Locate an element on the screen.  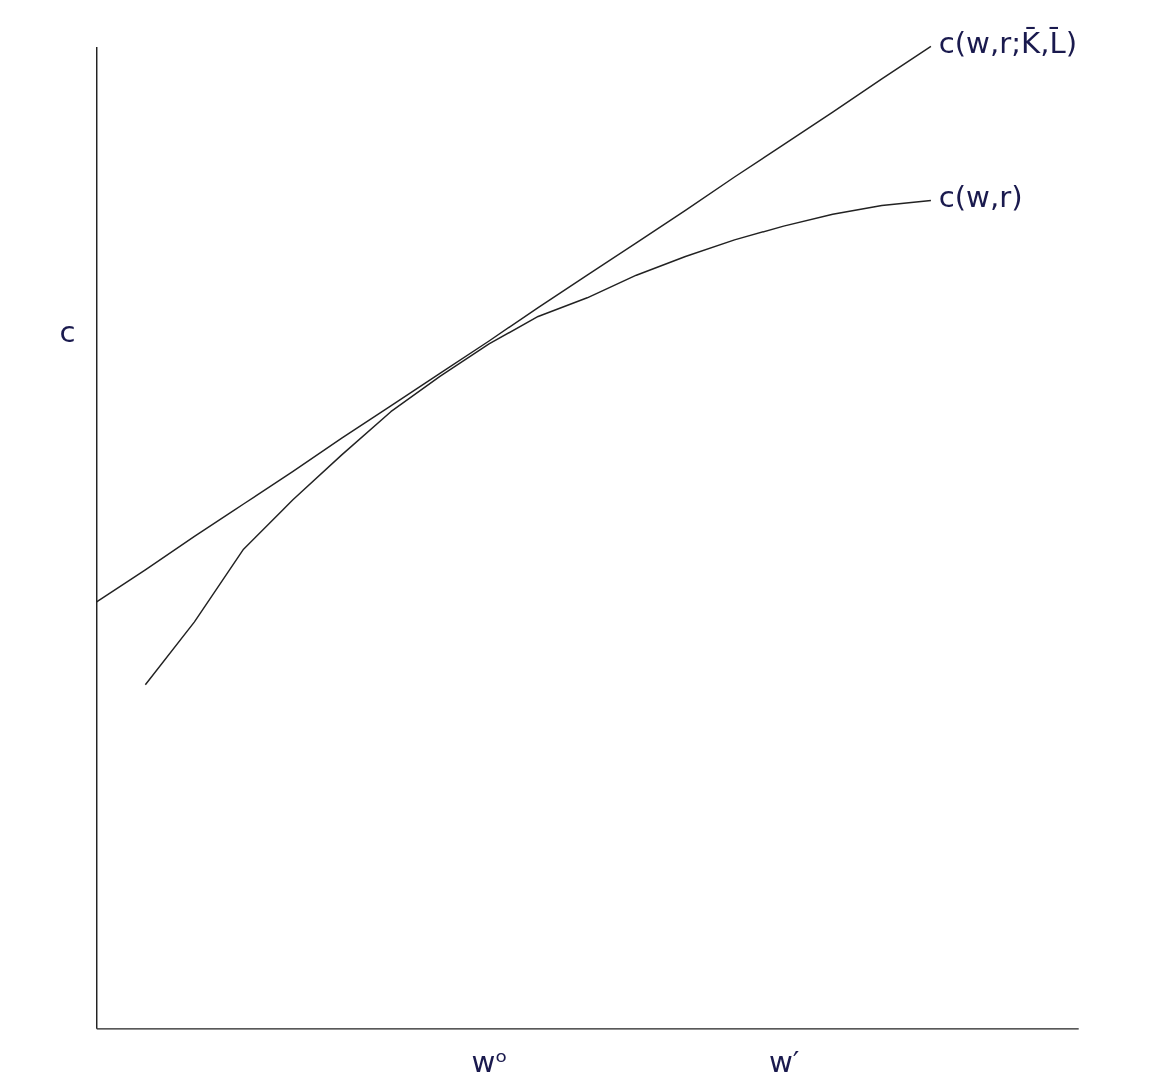
y-axis-title: c is located at coordinates (67, 332).